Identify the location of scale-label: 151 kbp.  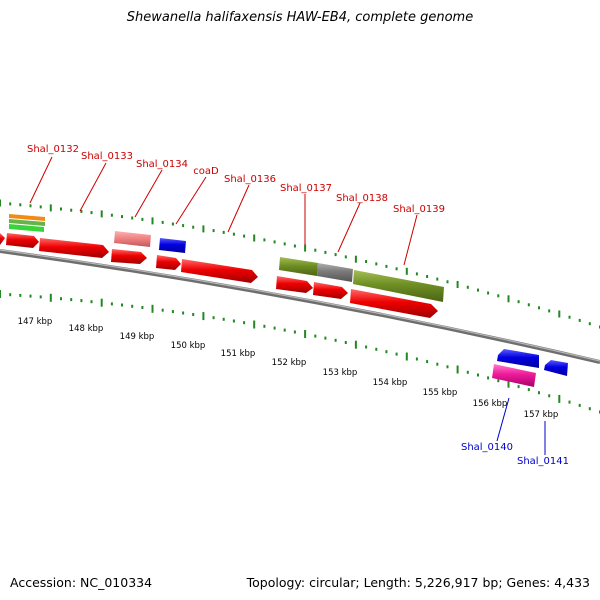
(238, 354).